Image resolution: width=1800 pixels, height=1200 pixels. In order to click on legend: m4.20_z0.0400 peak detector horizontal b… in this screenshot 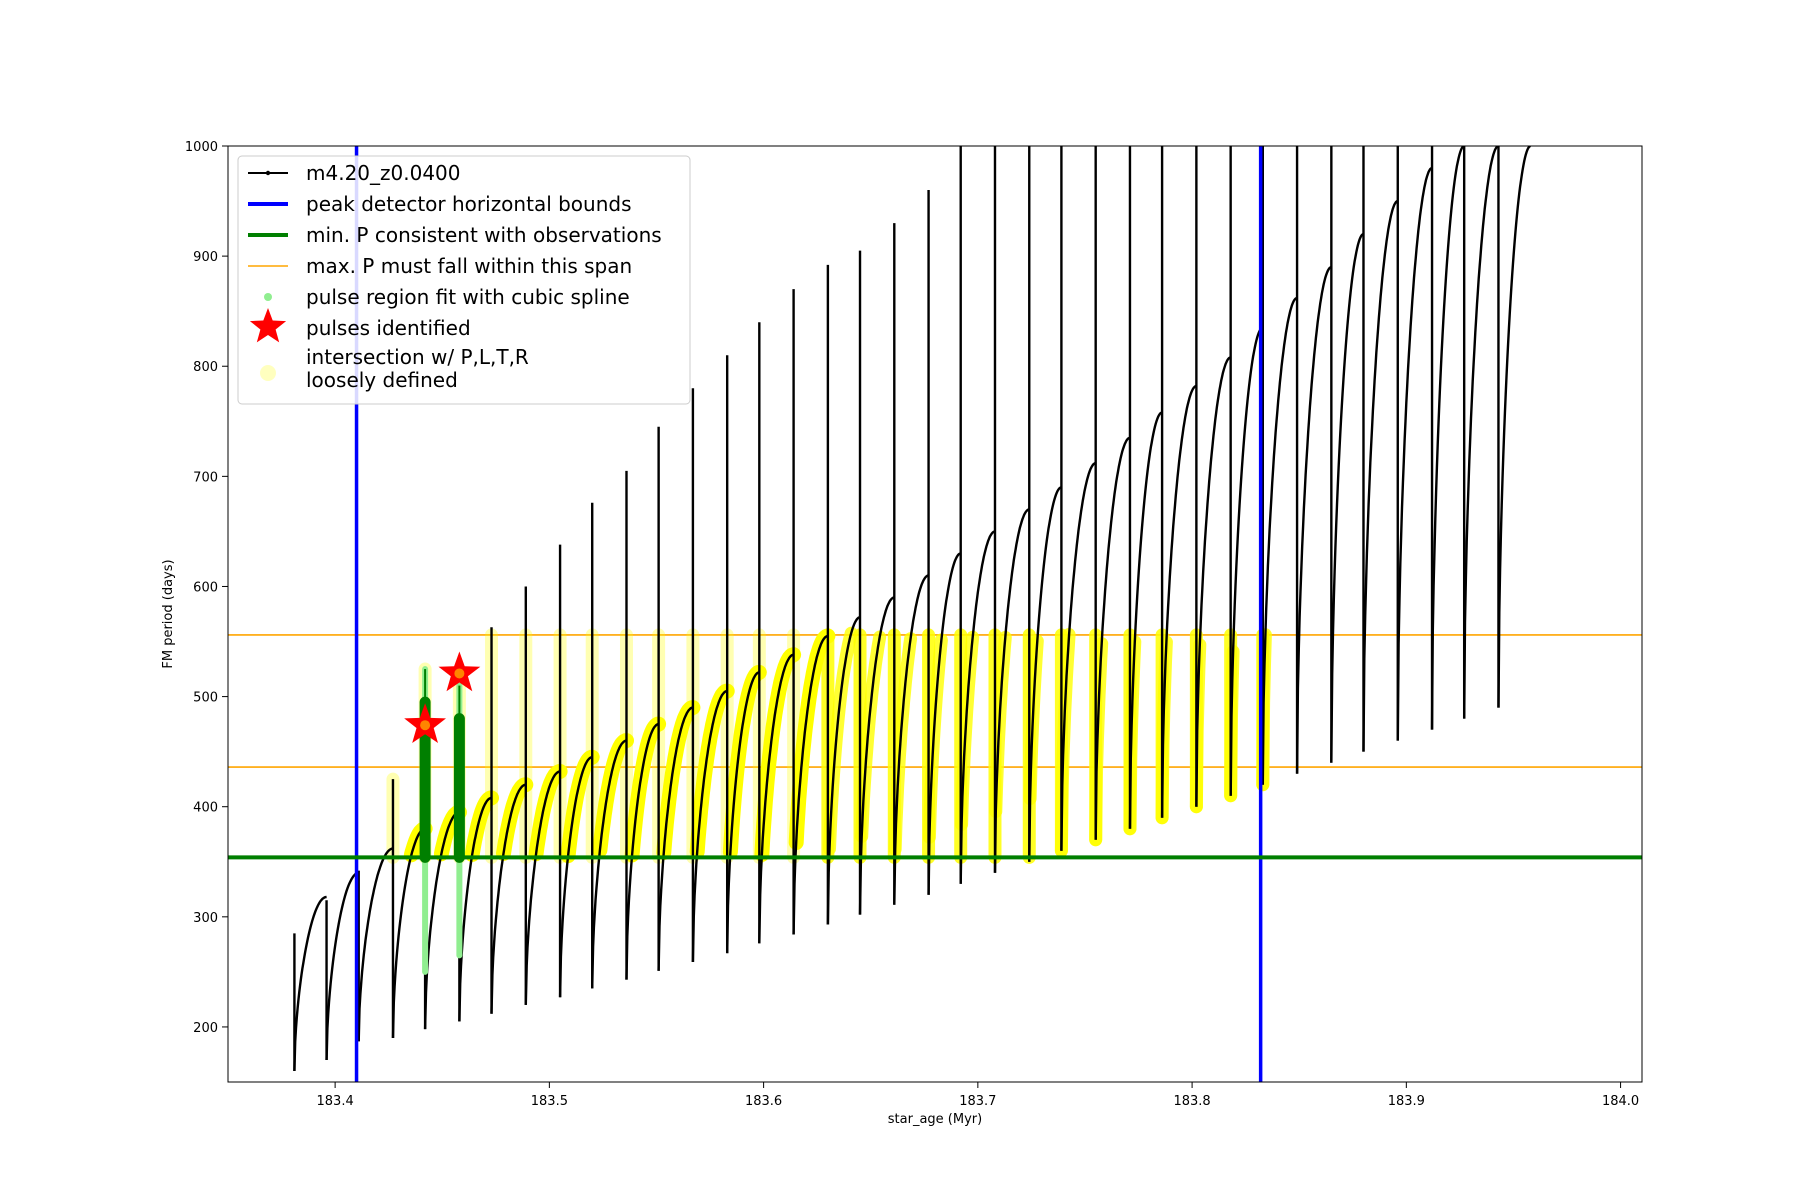, I will do `click(464, 280)`.